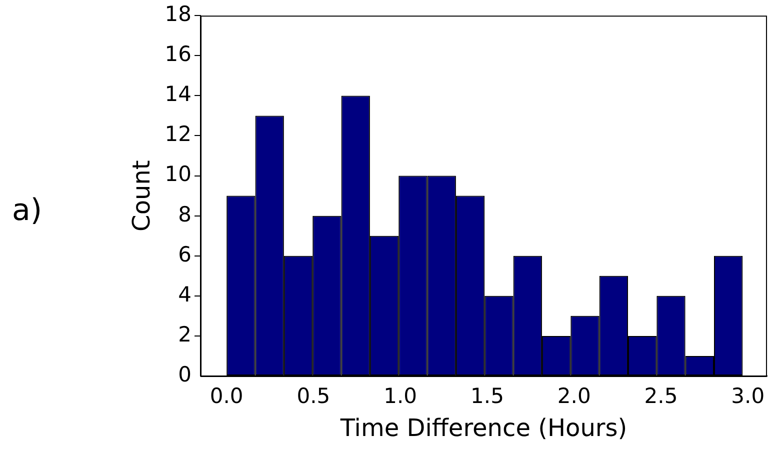 This screenshot has width=768, height=460. Describe the element at coordinates (313, 396) in the screenshot. I see `x-tick-label: 0.5` at that location.